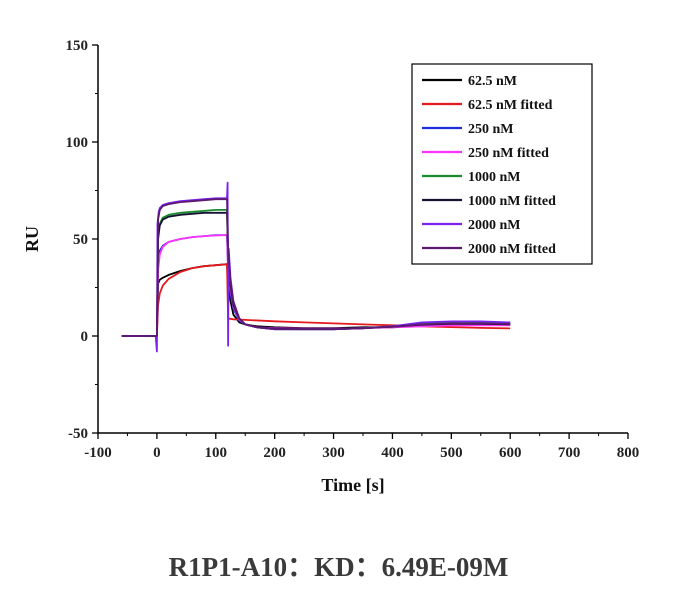 Image resolution: width=677 pixels, height=607 pixels. I want to click on x-tick-label: 300, so click(333, 453).